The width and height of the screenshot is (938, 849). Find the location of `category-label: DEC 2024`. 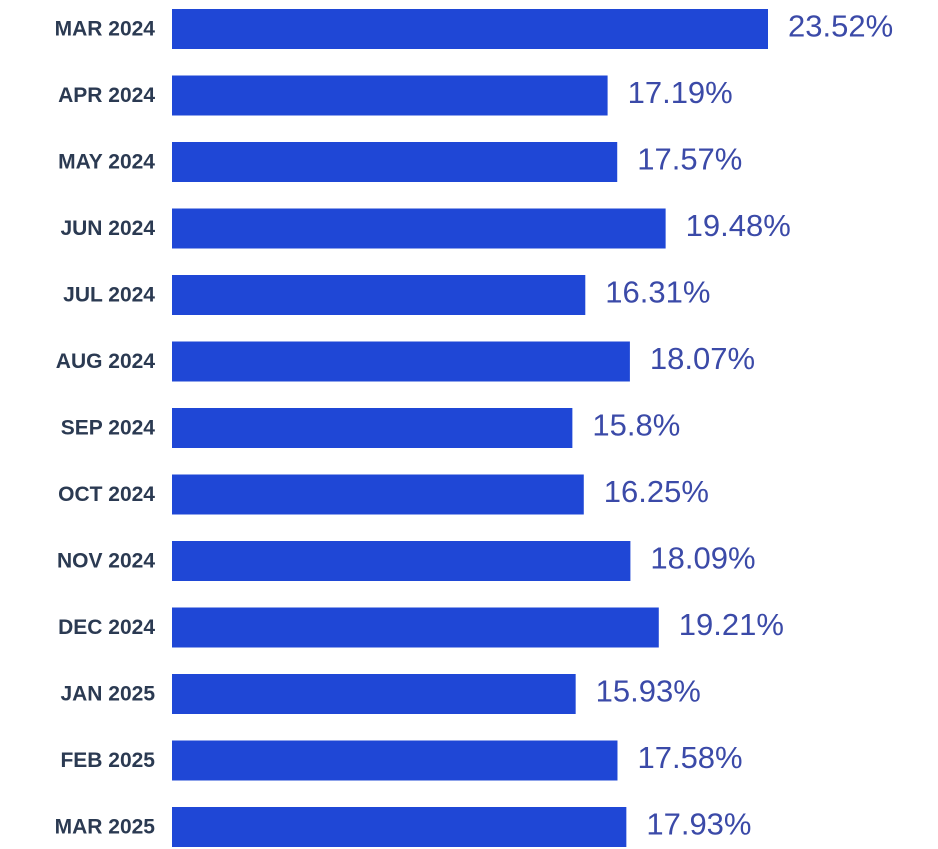

category-label: DEC 2024 is located at coordinates (106, 627).